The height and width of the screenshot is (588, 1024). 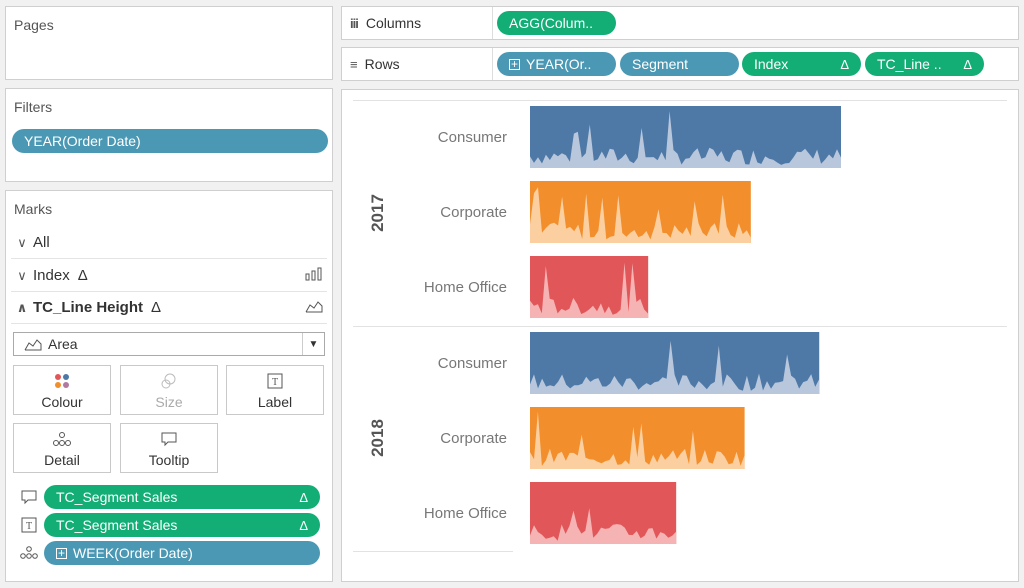 I want to click on mark-field-tc-segment-sales-tooltip: TC_Segment Sales Δ, so click(x=182, y=497).